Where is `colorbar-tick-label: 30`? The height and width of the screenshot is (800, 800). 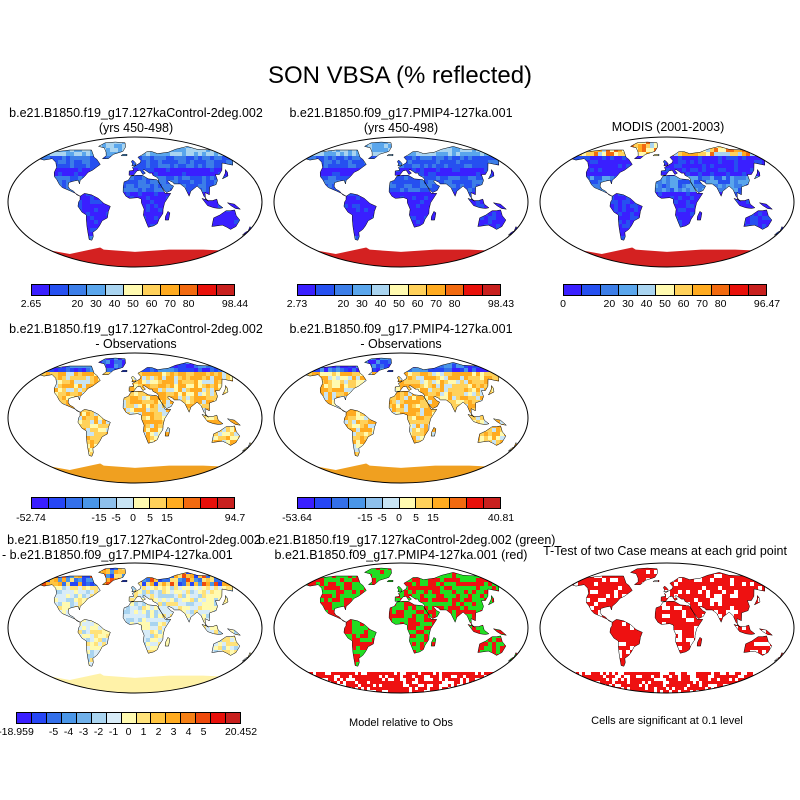 colorbar-tick-label: 30 is located at coordinates (628, 304).